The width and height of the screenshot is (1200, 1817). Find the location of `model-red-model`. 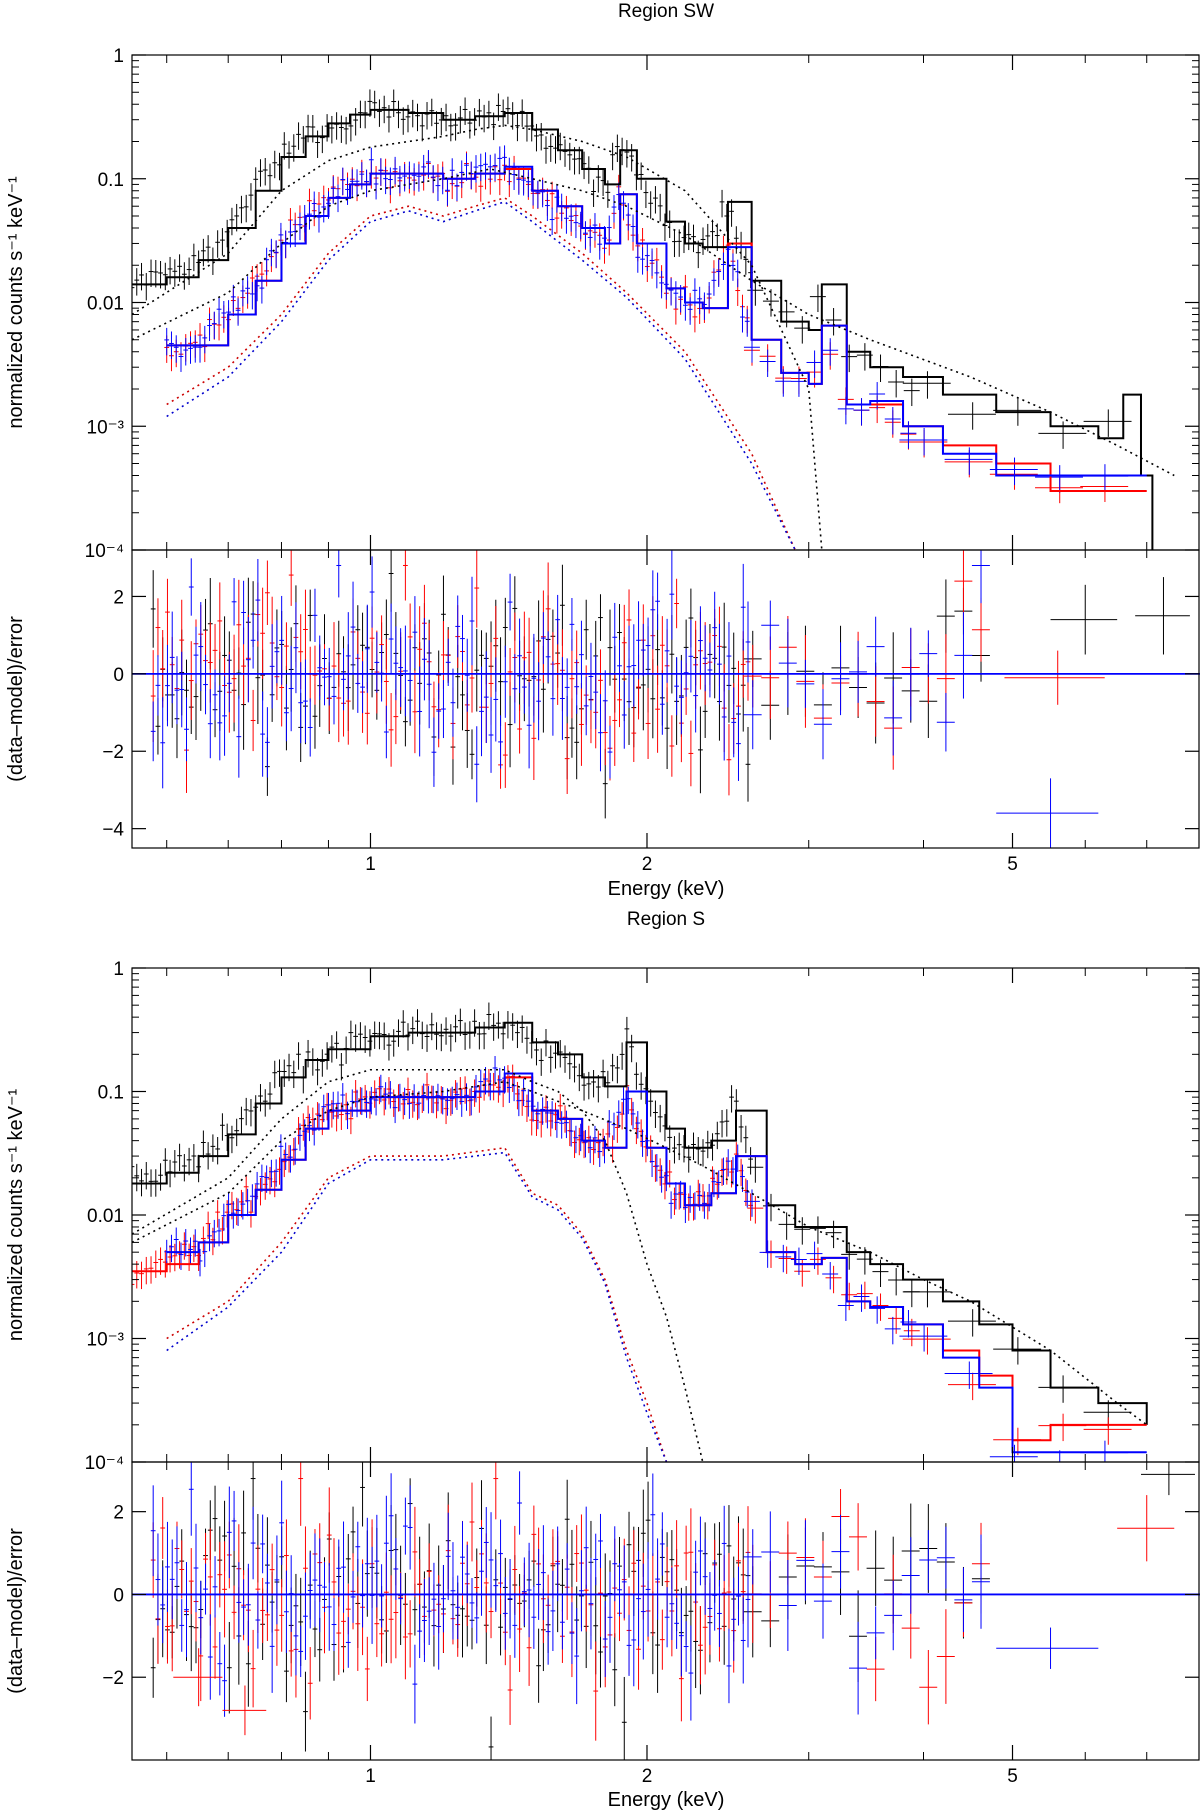

model-red-model is located at coordinates (656, 329).